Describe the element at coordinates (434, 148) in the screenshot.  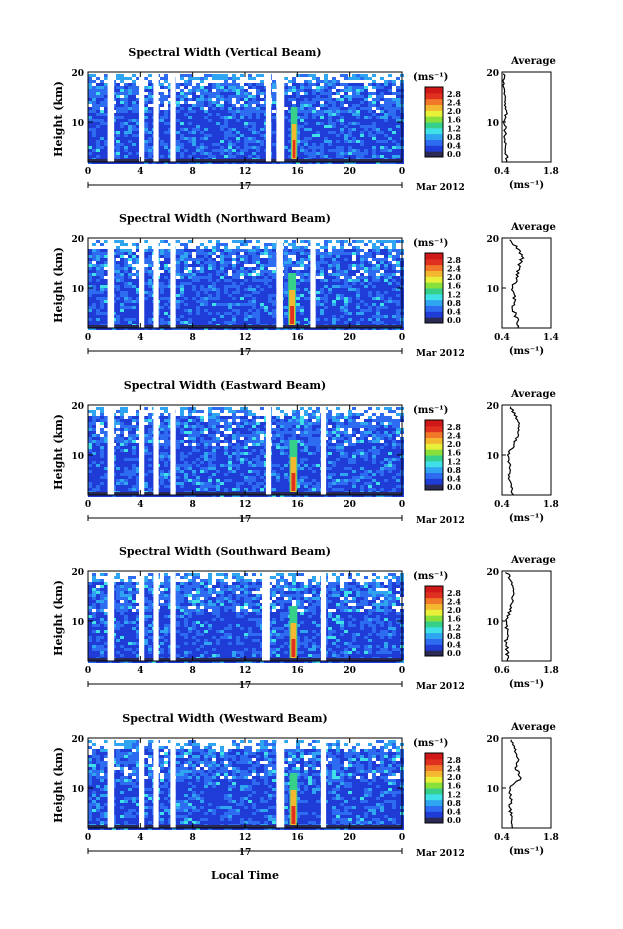
I see `colorbar-segment` at that location.